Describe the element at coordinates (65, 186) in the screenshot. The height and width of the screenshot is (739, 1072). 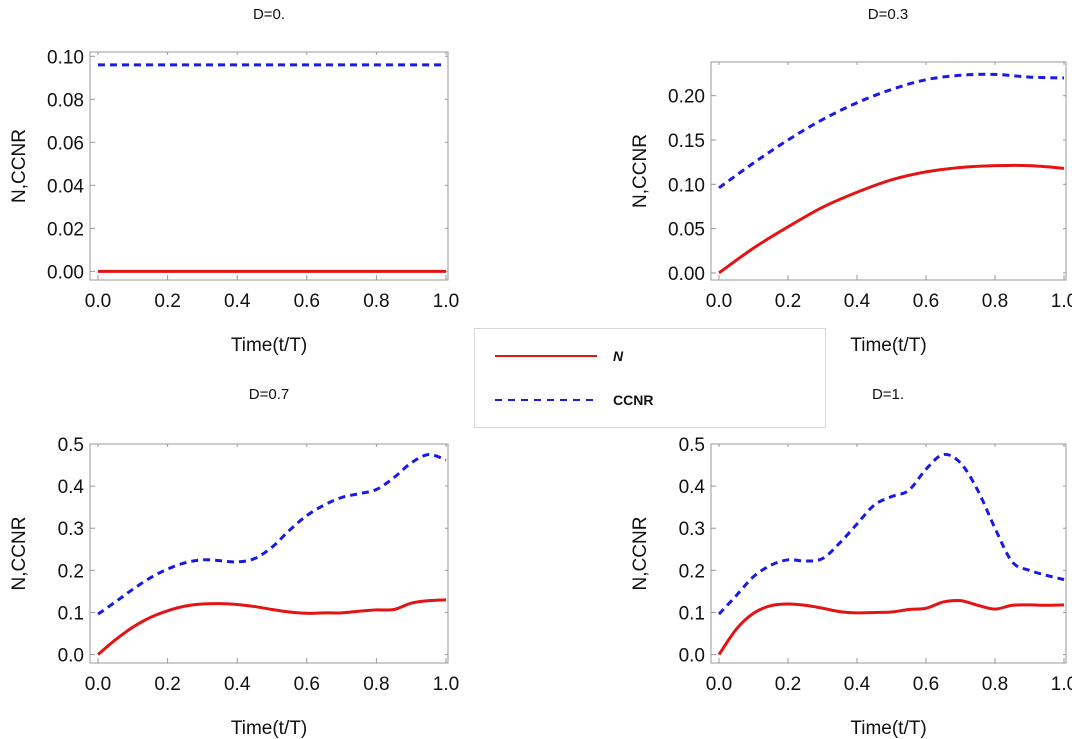
I see `y-tick-label: 0.04` at that location.